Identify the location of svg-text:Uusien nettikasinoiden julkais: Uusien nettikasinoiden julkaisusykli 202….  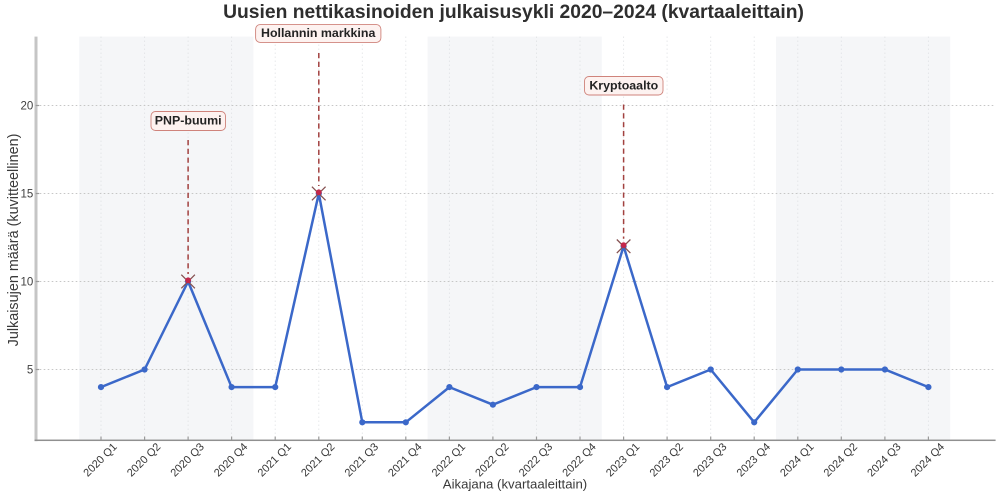
(513, 12).